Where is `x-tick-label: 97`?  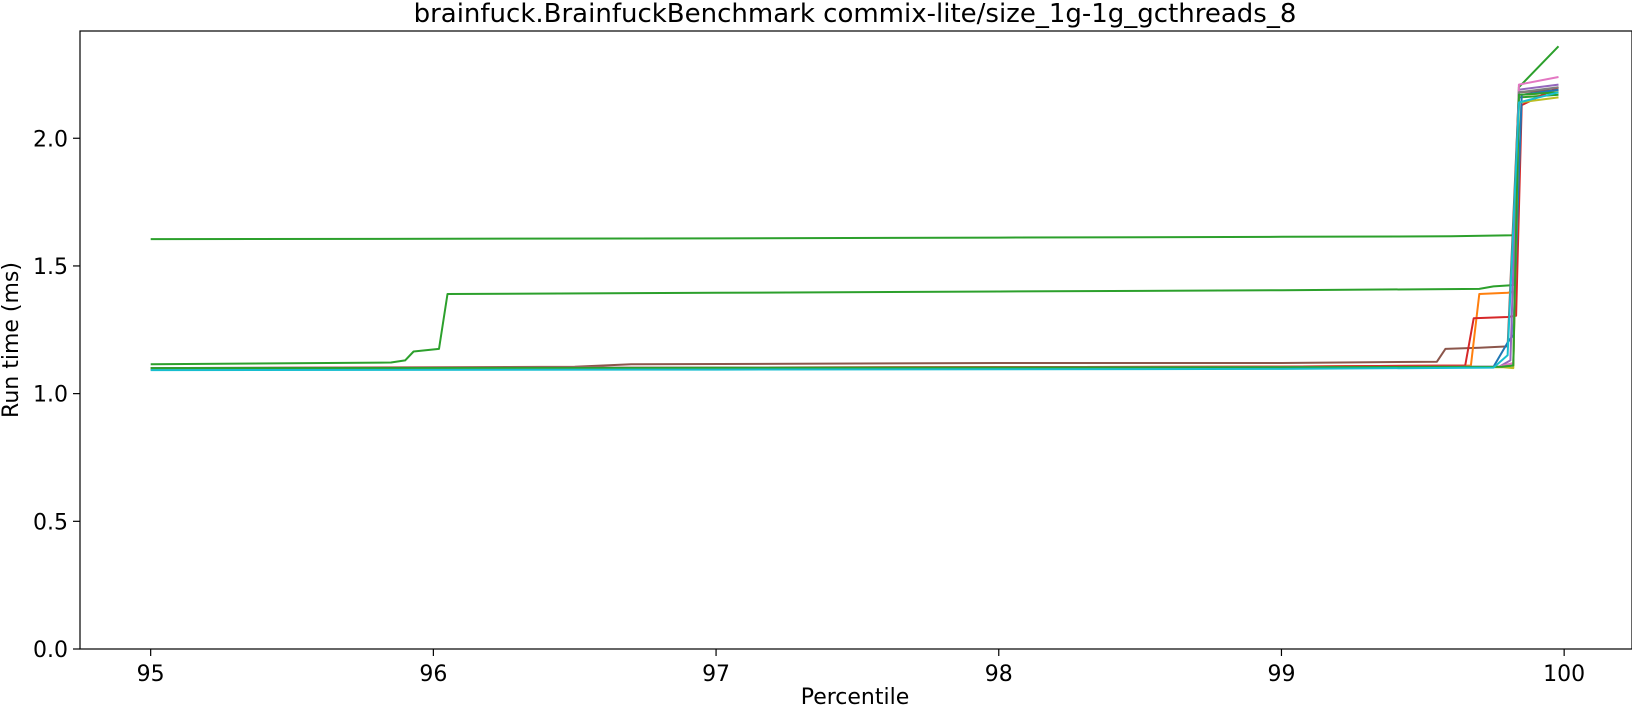 x-tick-label: 97 is located at coordinates (716, 674).